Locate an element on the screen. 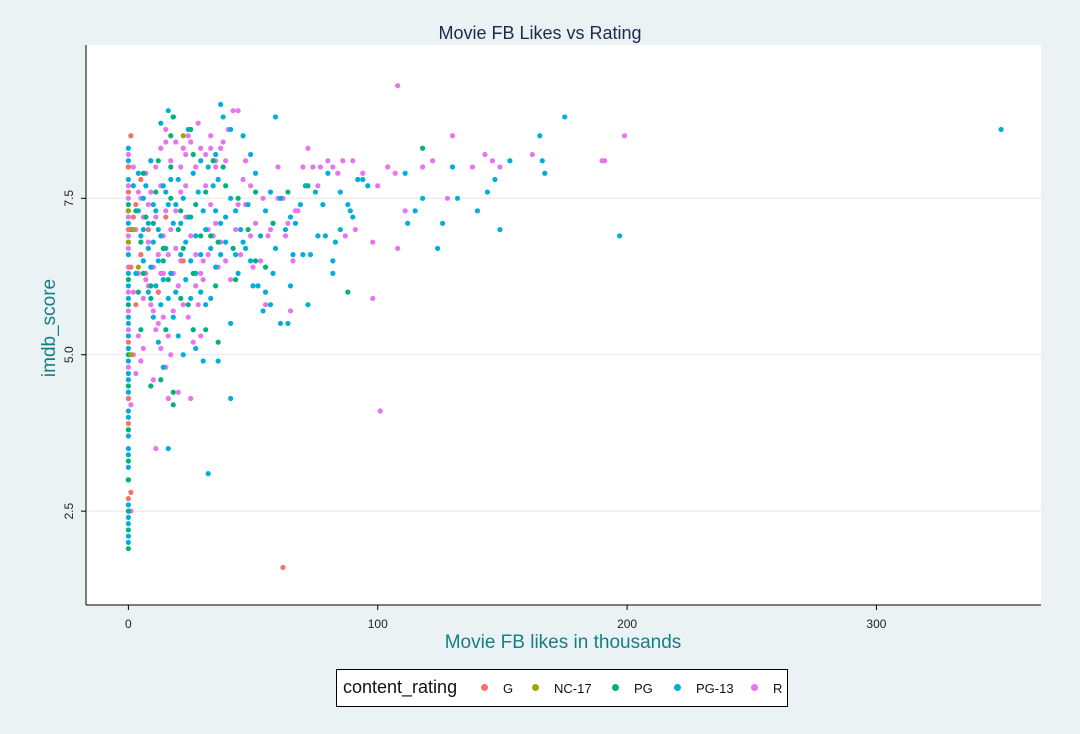  y-axis-label: imdb_score is located at coordinates (49, 328).